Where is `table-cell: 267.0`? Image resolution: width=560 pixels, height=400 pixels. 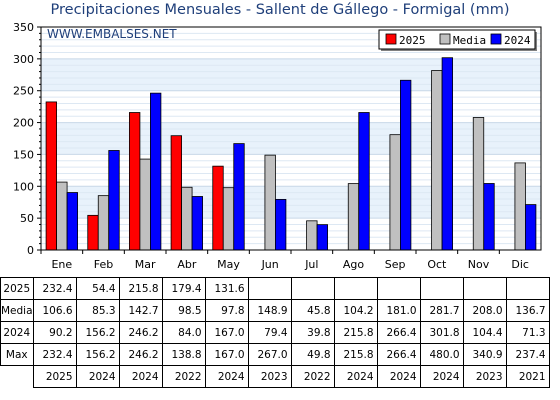
table-cell: 267.0 is located at coordinates (269, 354).